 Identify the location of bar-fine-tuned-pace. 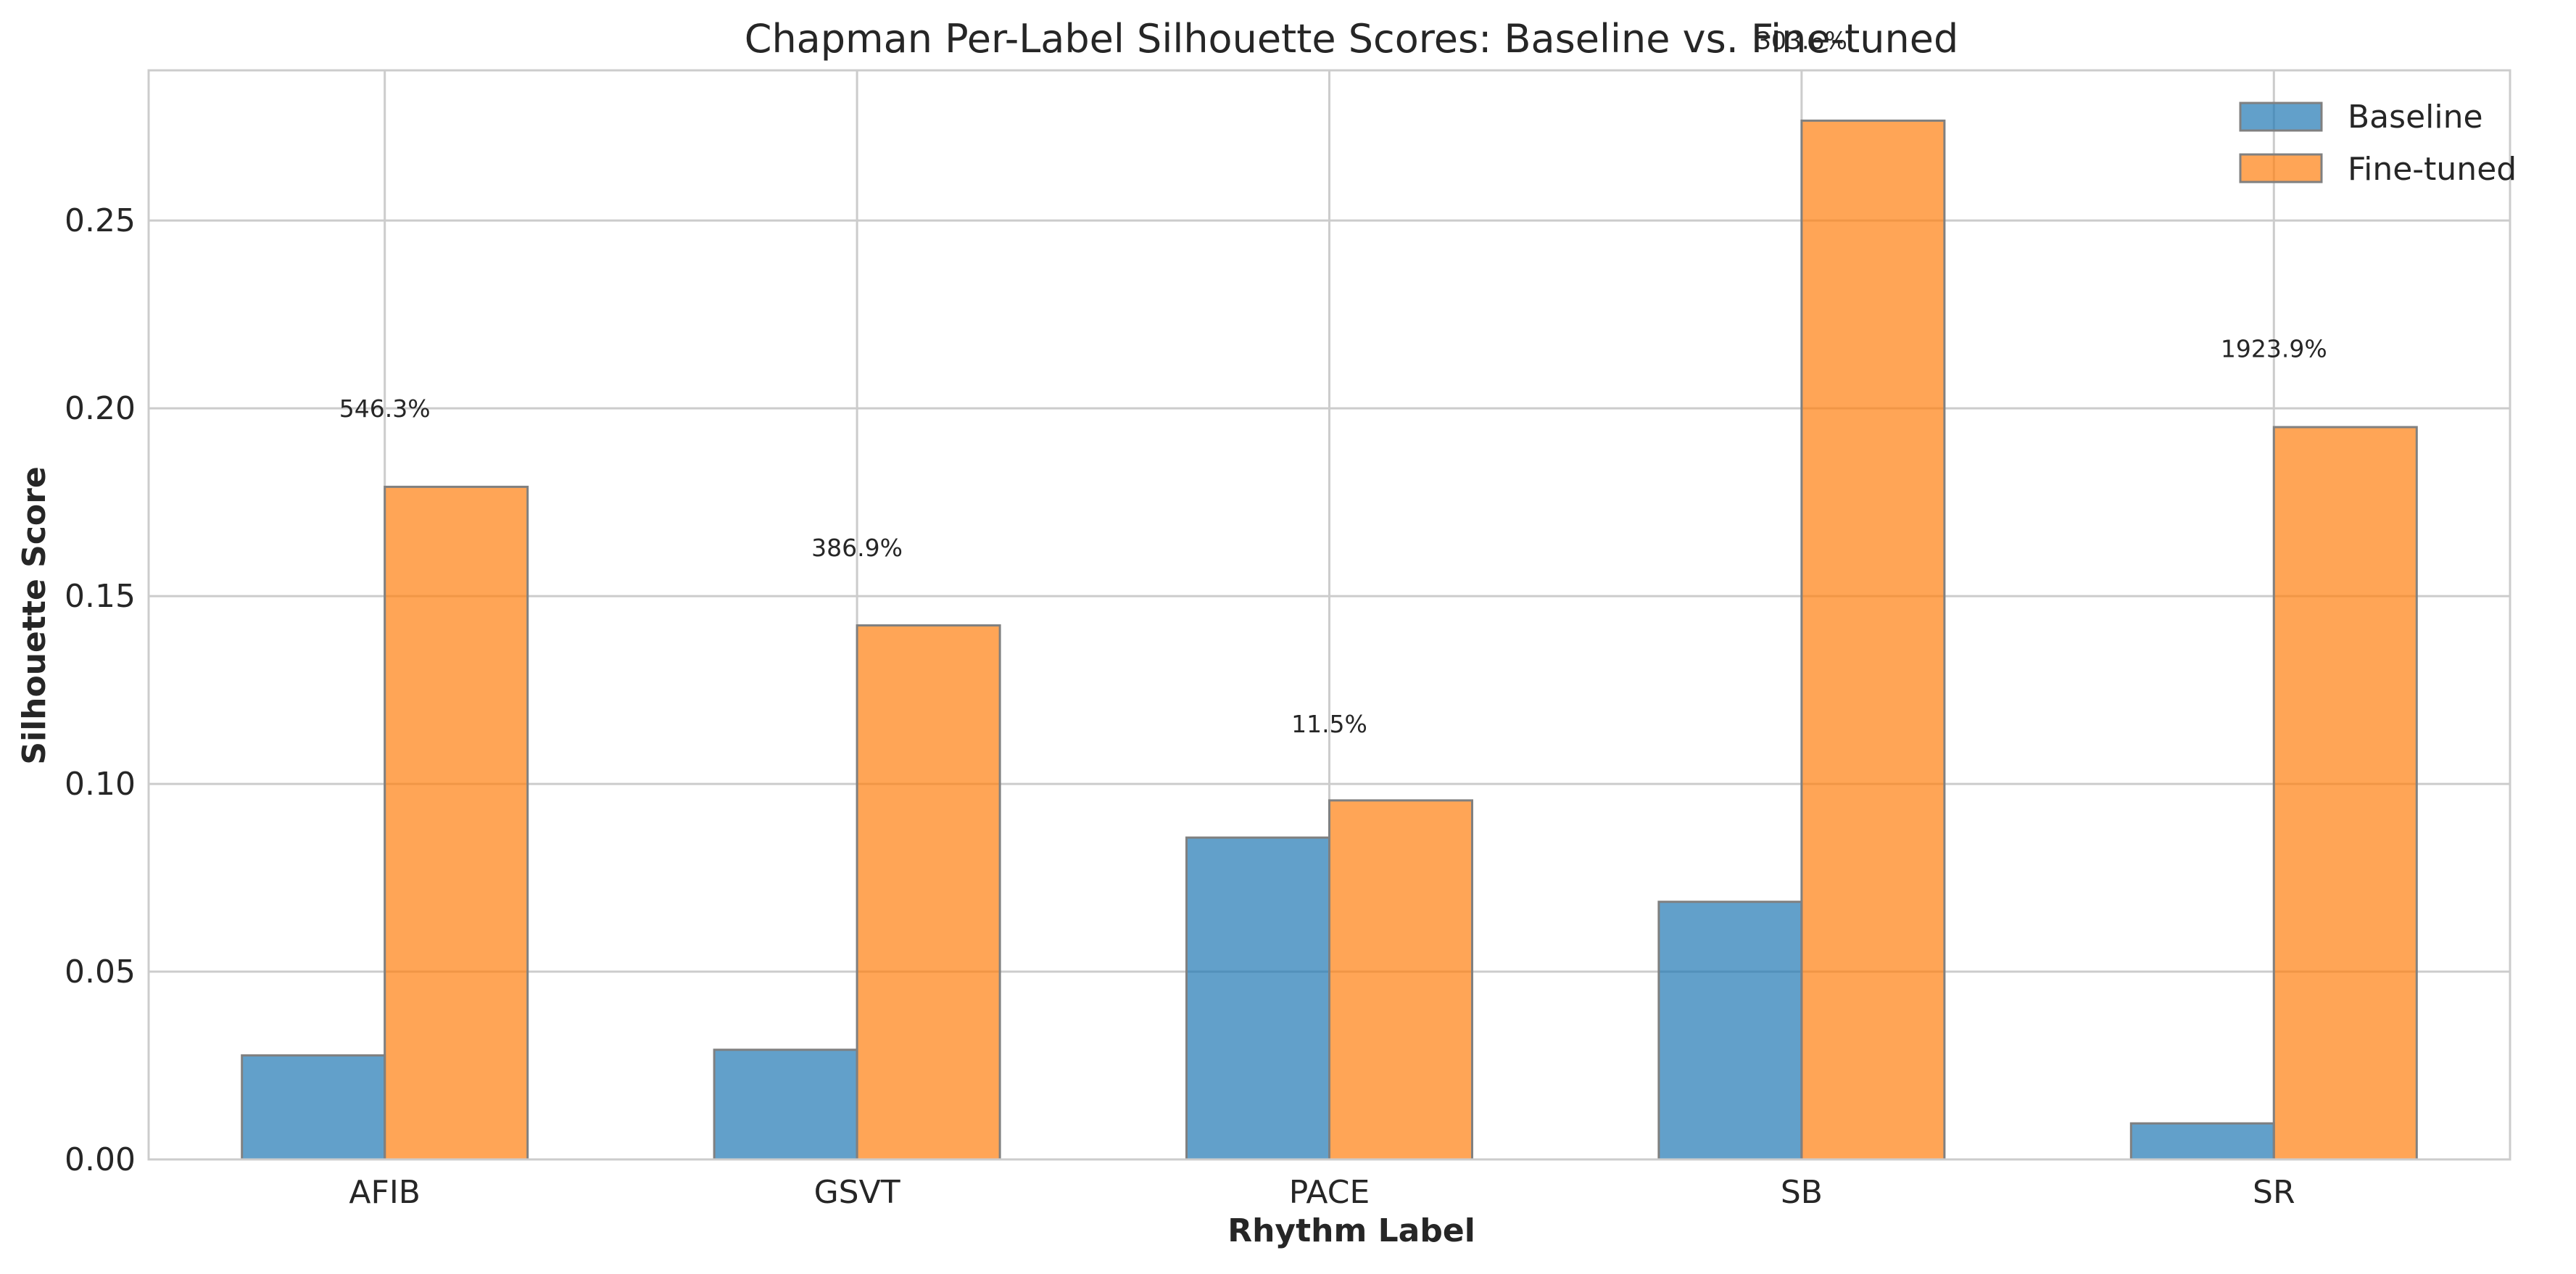
(1400, 980).